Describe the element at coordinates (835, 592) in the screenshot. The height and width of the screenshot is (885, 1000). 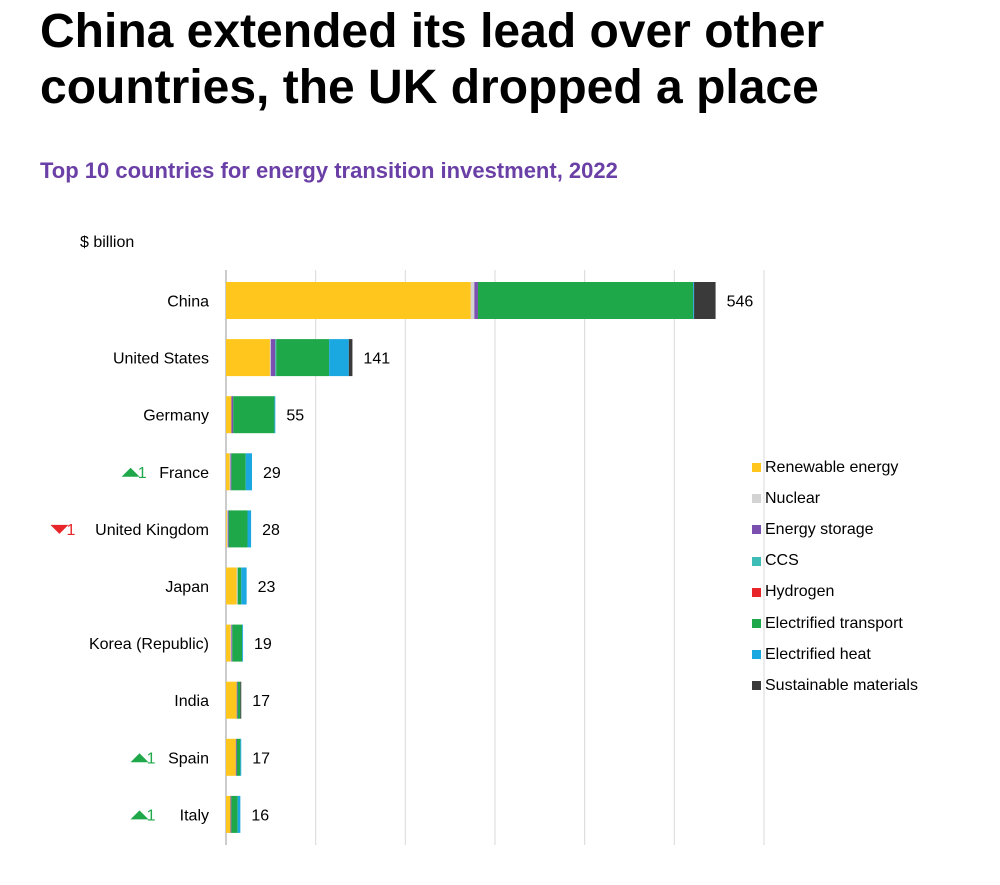
I see `legend-item: Hydrogen` at that location.